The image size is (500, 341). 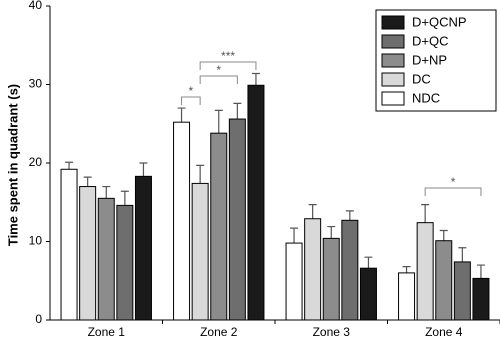 I want to click on y-tick-label: 30, so click(x=36, y=84).